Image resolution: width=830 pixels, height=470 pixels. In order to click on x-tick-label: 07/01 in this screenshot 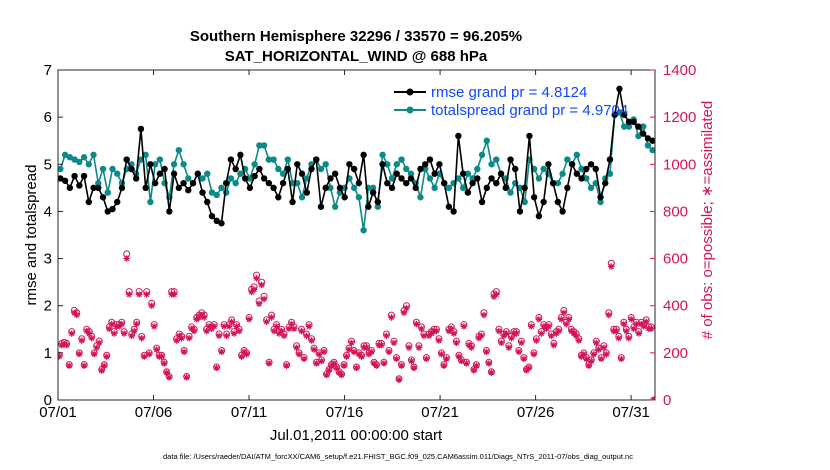, I will do `click(58, 412)`.